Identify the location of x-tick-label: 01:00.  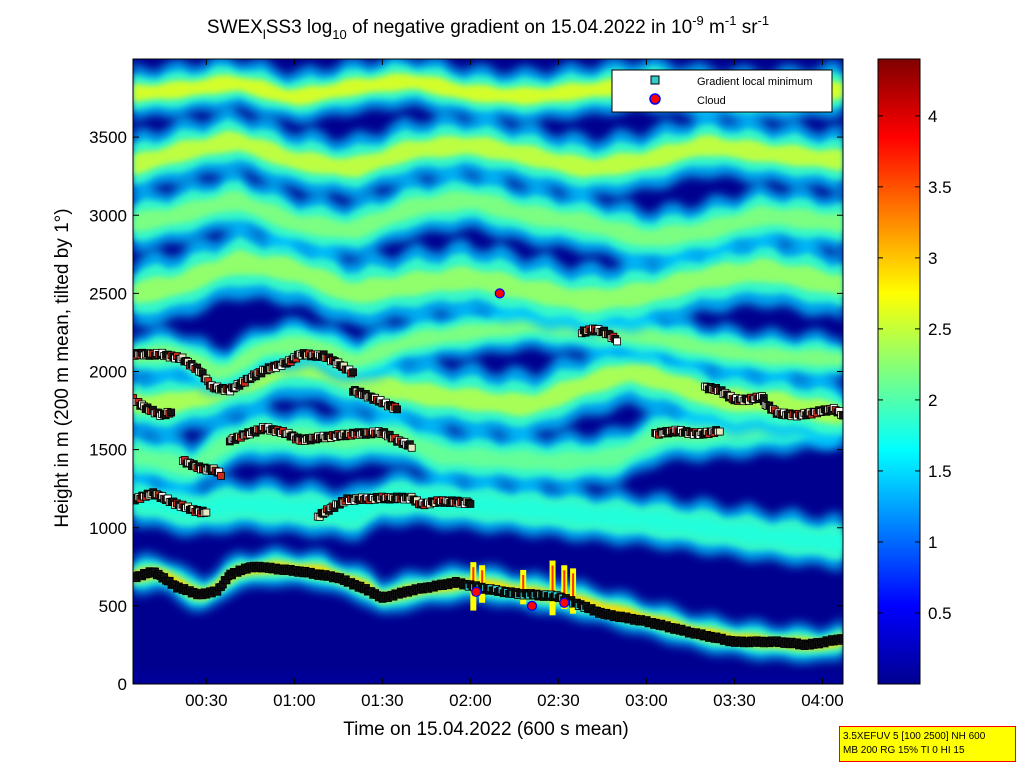
(294, 700).